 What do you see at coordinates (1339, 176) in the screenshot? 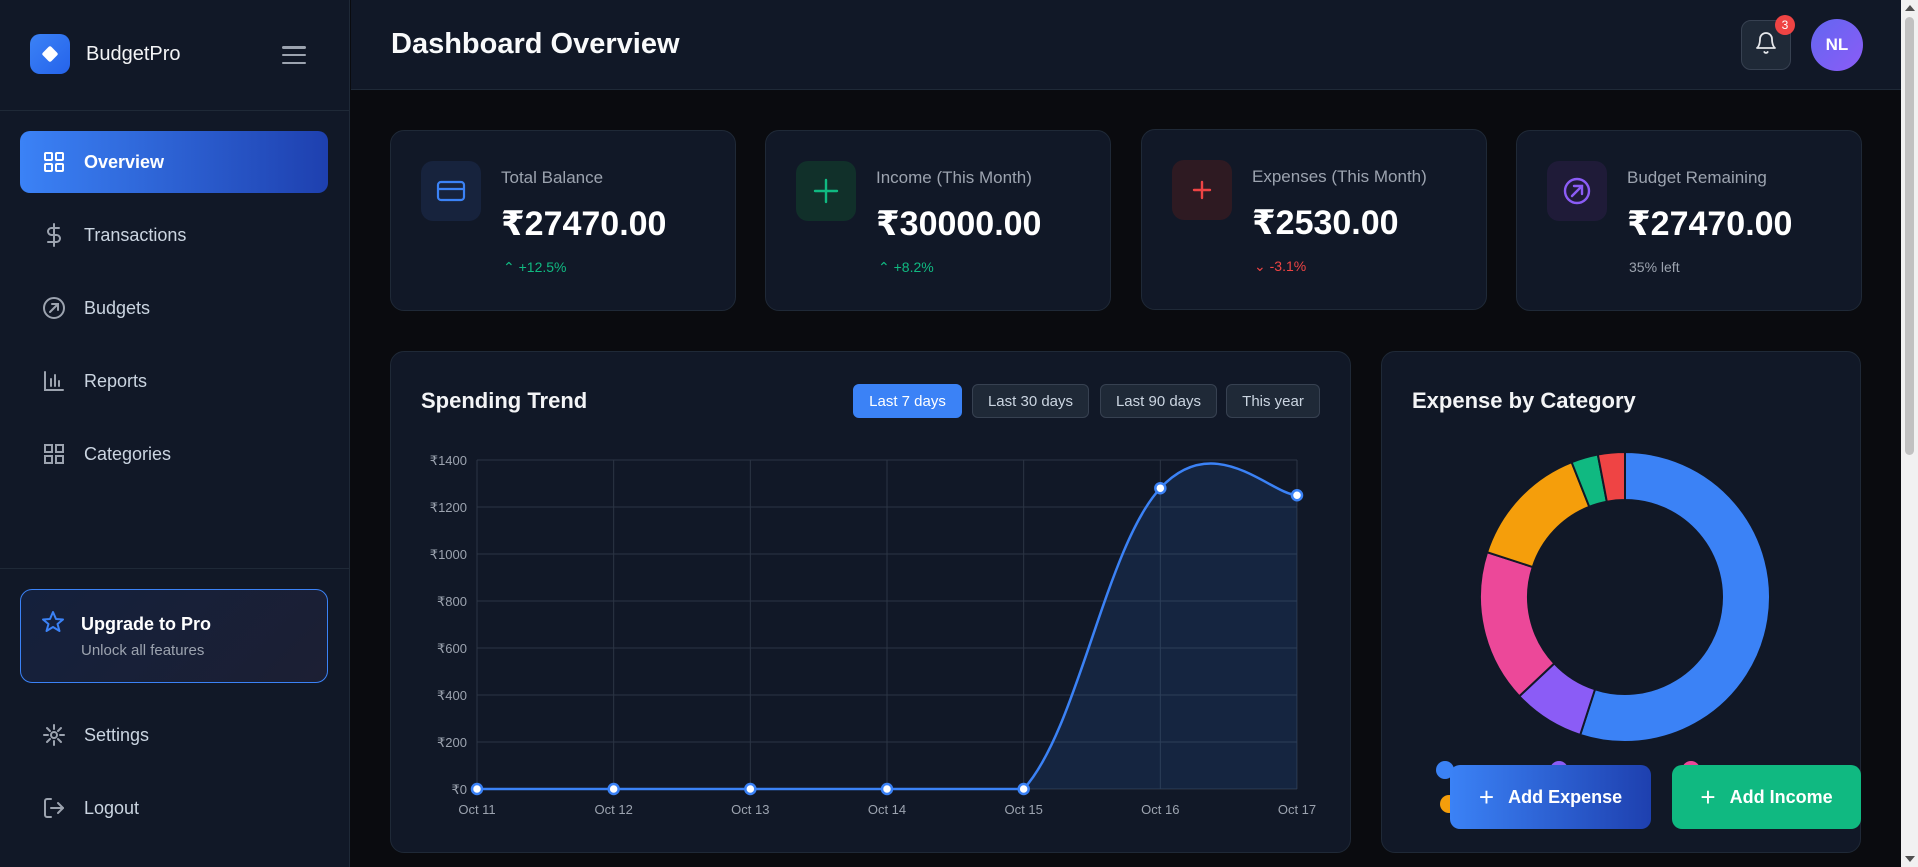
I see `stat-title: Expenses (This Month)` at bounding box center [1339, 176].